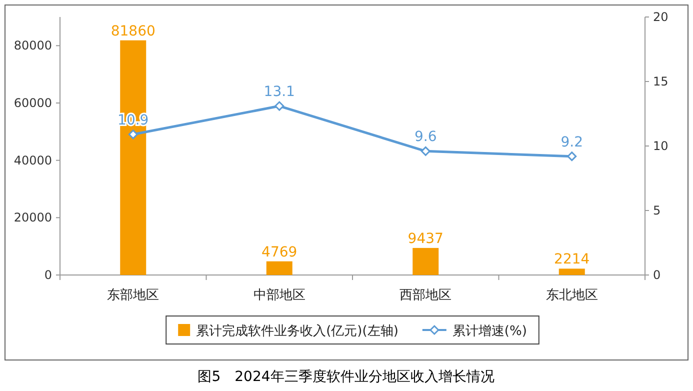  What do you see at coordinates (572, 142) in the screenshot?
I see `data-label: 9.2` at bounding box center [572, 142].